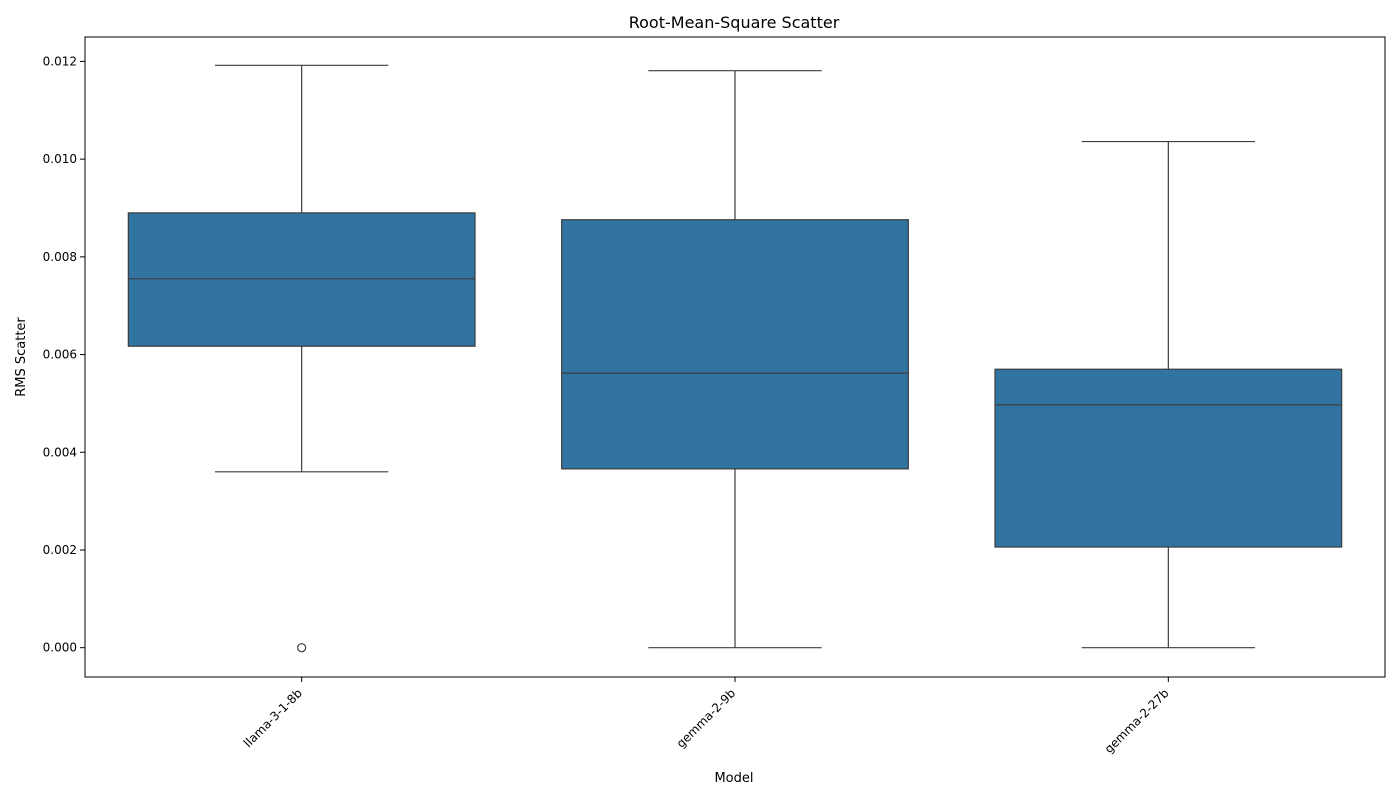 The width and height of the screenshot is (1400, 800). What do you see at coordinates (21, 357) in the screenshot?
I see `y-axis-label: RMS Scatter` at bounding box center [21, 357].